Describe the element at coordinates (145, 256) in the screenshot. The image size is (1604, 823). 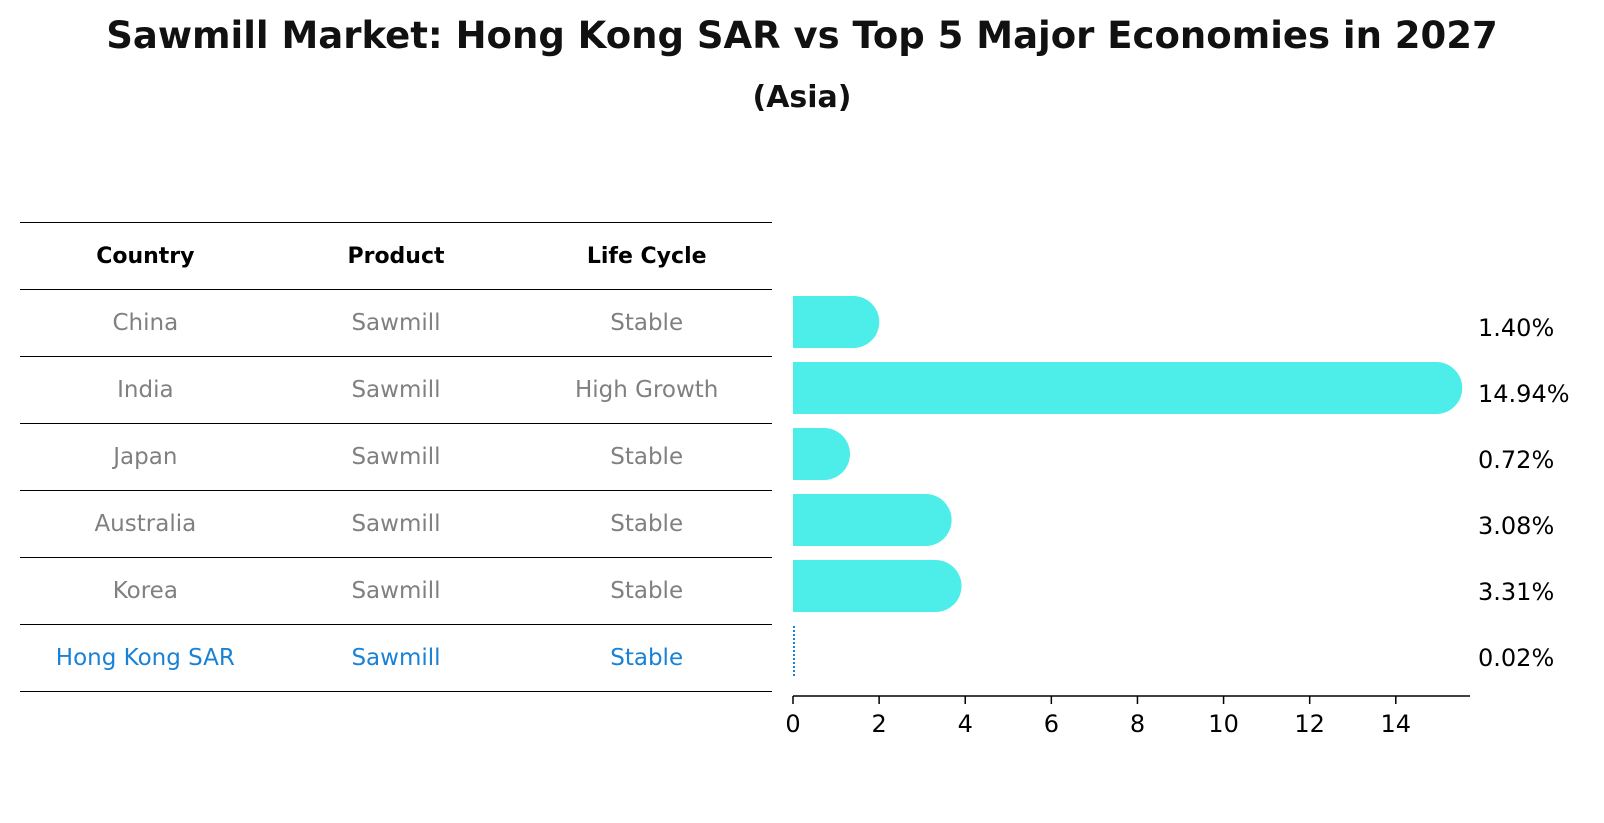
I see `header-country: Country` at that location.